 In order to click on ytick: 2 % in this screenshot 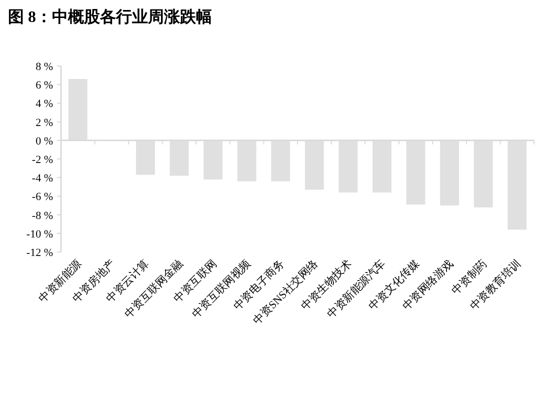, I will do `click(44, 122)`.